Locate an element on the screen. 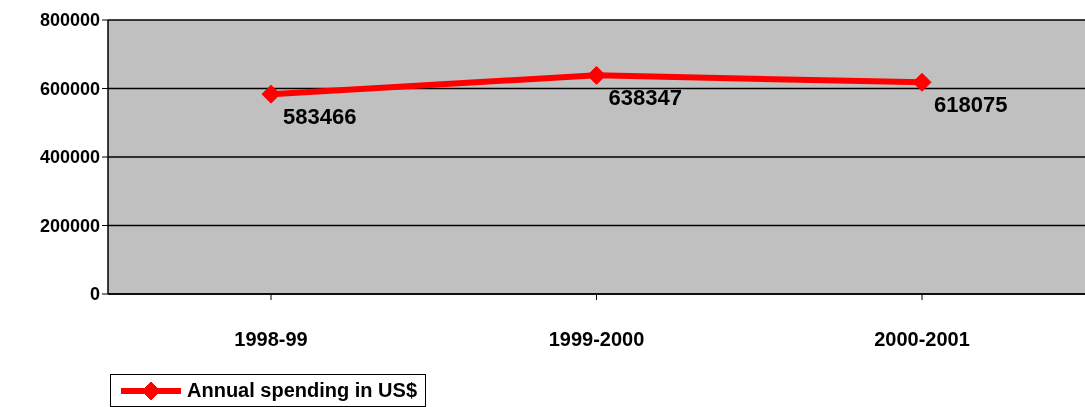 The image size is (1085, 407). legend-label: Annual spending in US$ is located at coordinates (302, 390).